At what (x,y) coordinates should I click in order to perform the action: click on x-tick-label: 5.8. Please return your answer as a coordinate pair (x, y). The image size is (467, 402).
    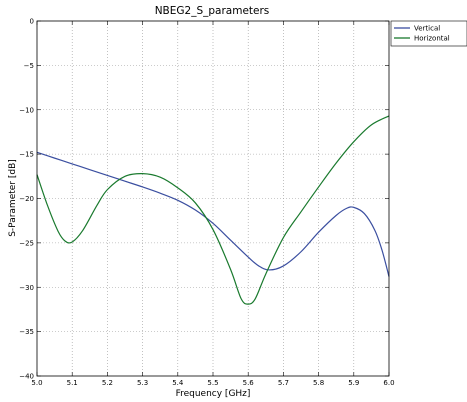
    Looking at the image, I should click on (318, 383).